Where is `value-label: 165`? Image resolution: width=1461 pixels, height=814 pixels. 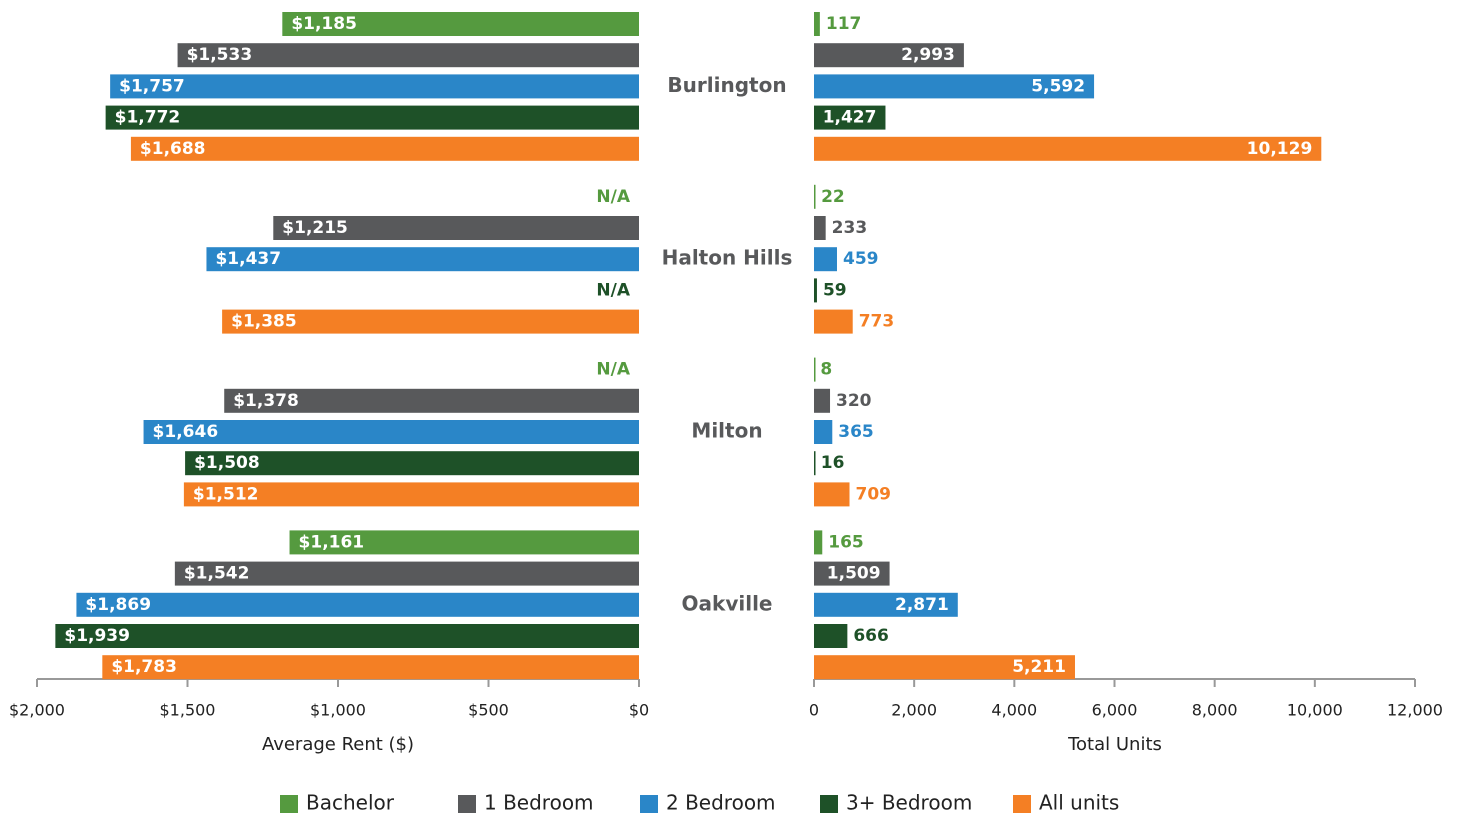 value-label: 165 is located at coordinates (846, 542).